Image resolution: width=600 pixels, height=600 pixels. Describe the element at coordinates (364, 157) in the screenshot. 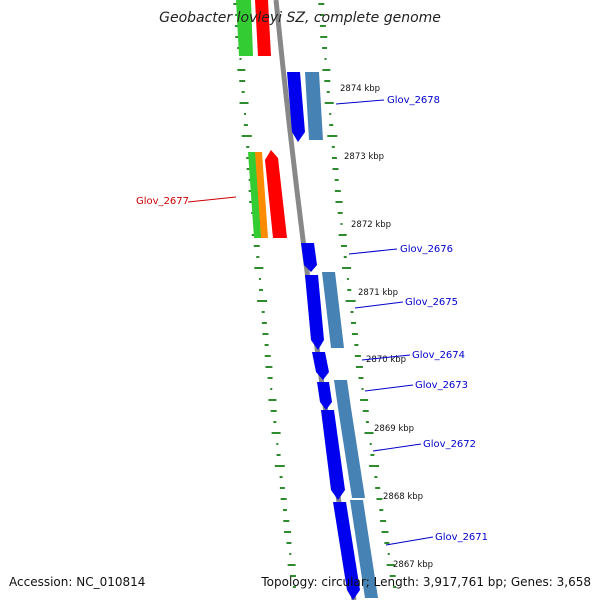

I see `scale-label: 2873 kbp` at that location.